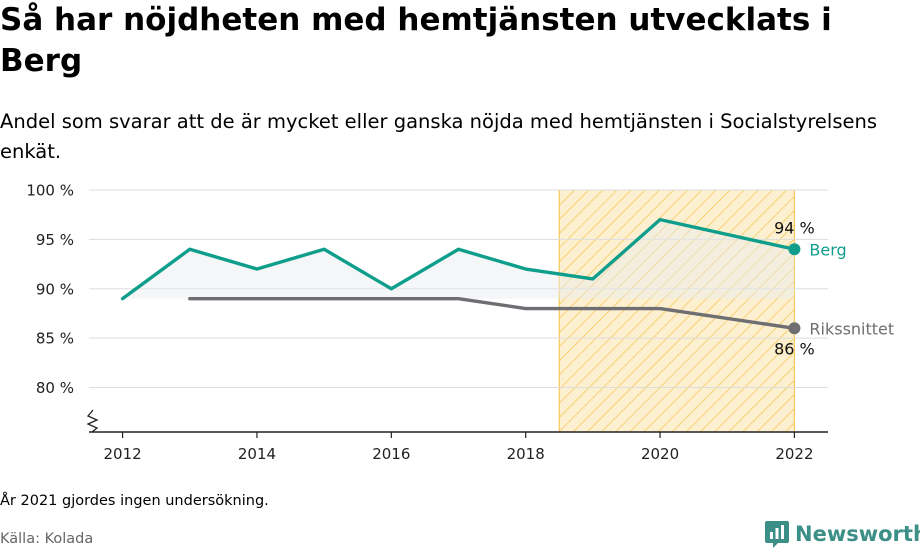 This screenshot has height=552, width=920. Describe the element at coordinates (391, 454) in the screenshot. I see `x-tick-label: 2016` at that location.